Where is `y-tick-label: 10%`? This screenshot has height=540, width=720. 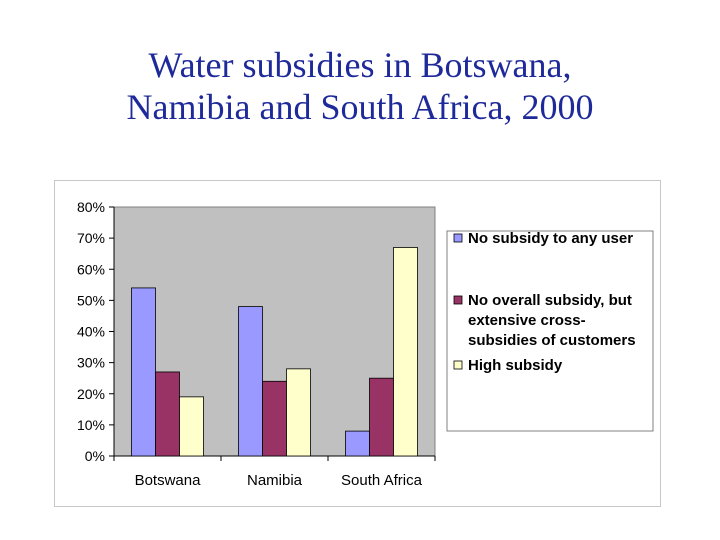 y-tick-label: 10% is located at coordinates (91, 425).